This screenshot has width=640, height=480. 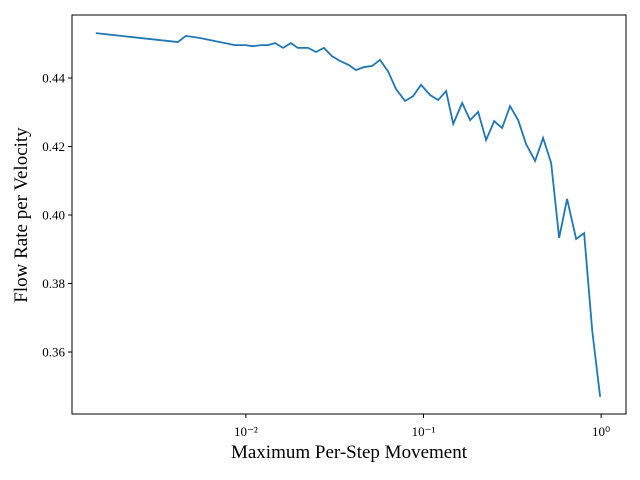 I want to click on x-tick-label: 10⁻², so click(x=246, y=431).